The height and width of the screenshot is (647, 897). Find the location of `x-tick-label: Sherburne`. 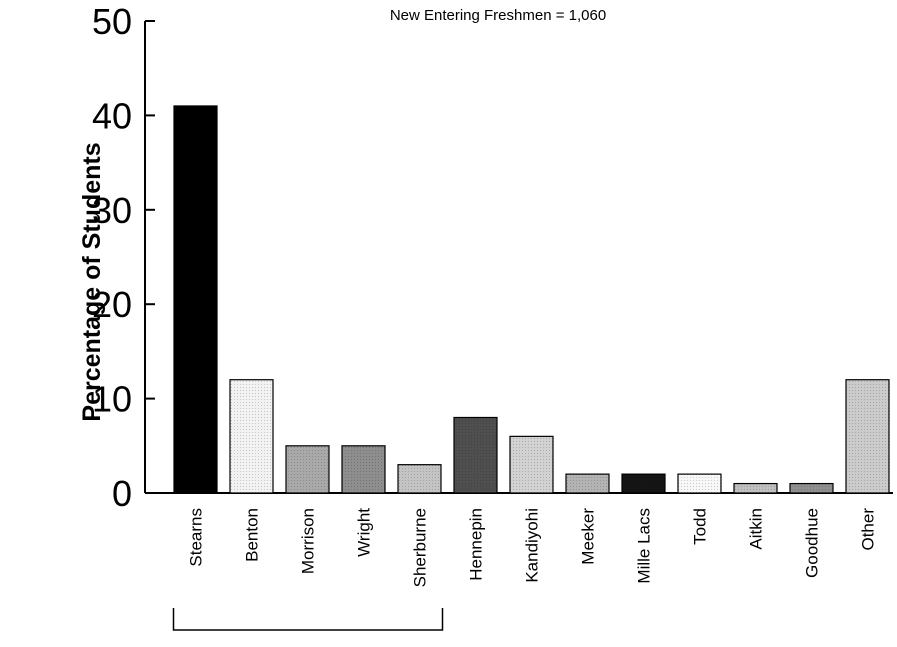

x-tick-label: Sherburne is located at coordinates (420, 547).